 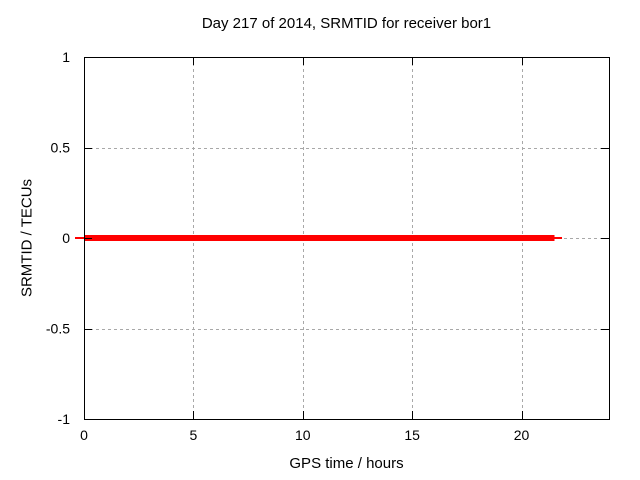 What do you see at coordinates (58, 329) in the screenshot?
I see `y-tick-label: -0.5` at bounding box center [58, 329].